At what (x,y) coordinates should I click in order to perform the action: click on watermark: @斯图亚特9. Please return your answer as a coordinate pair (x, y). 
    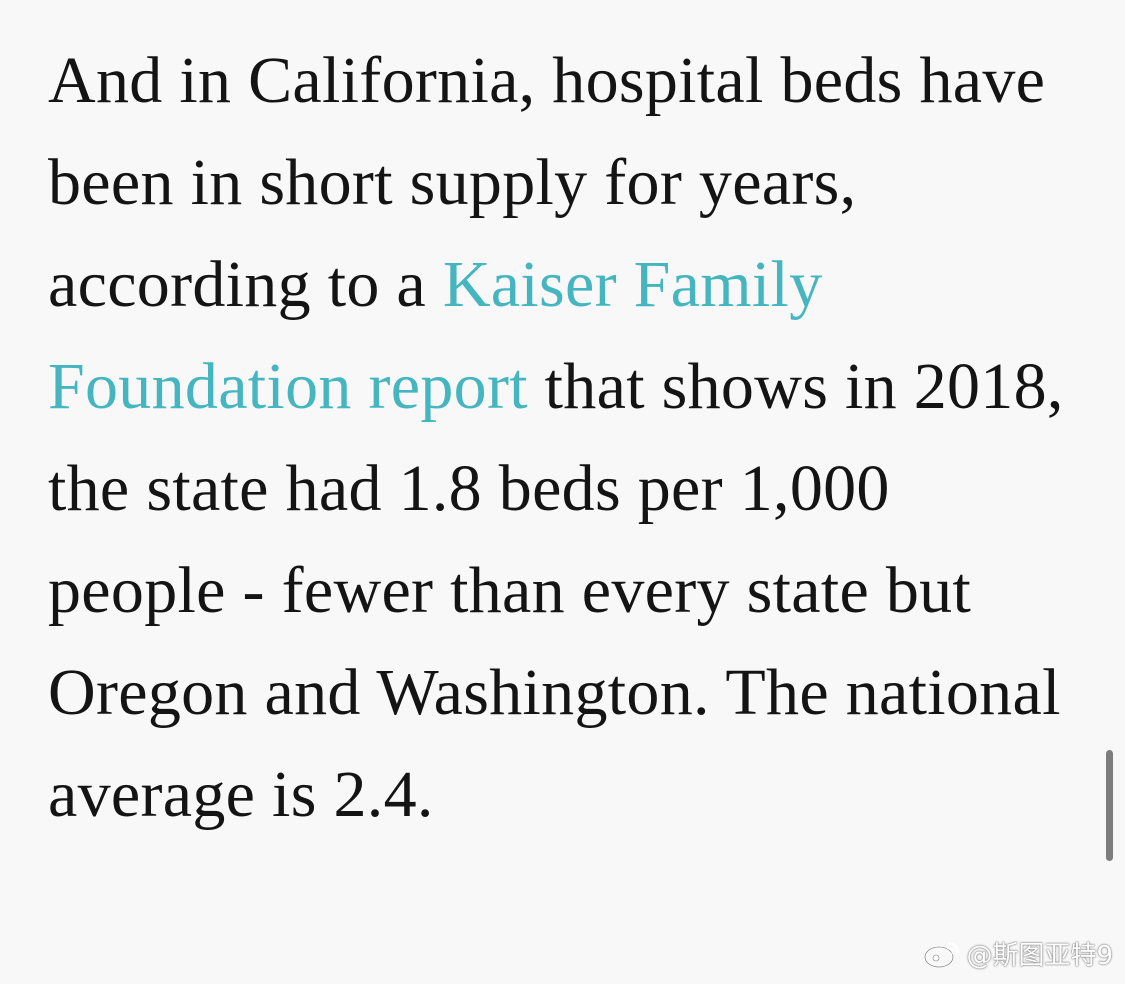
    Looking at the image, I should click on (1017, 953).